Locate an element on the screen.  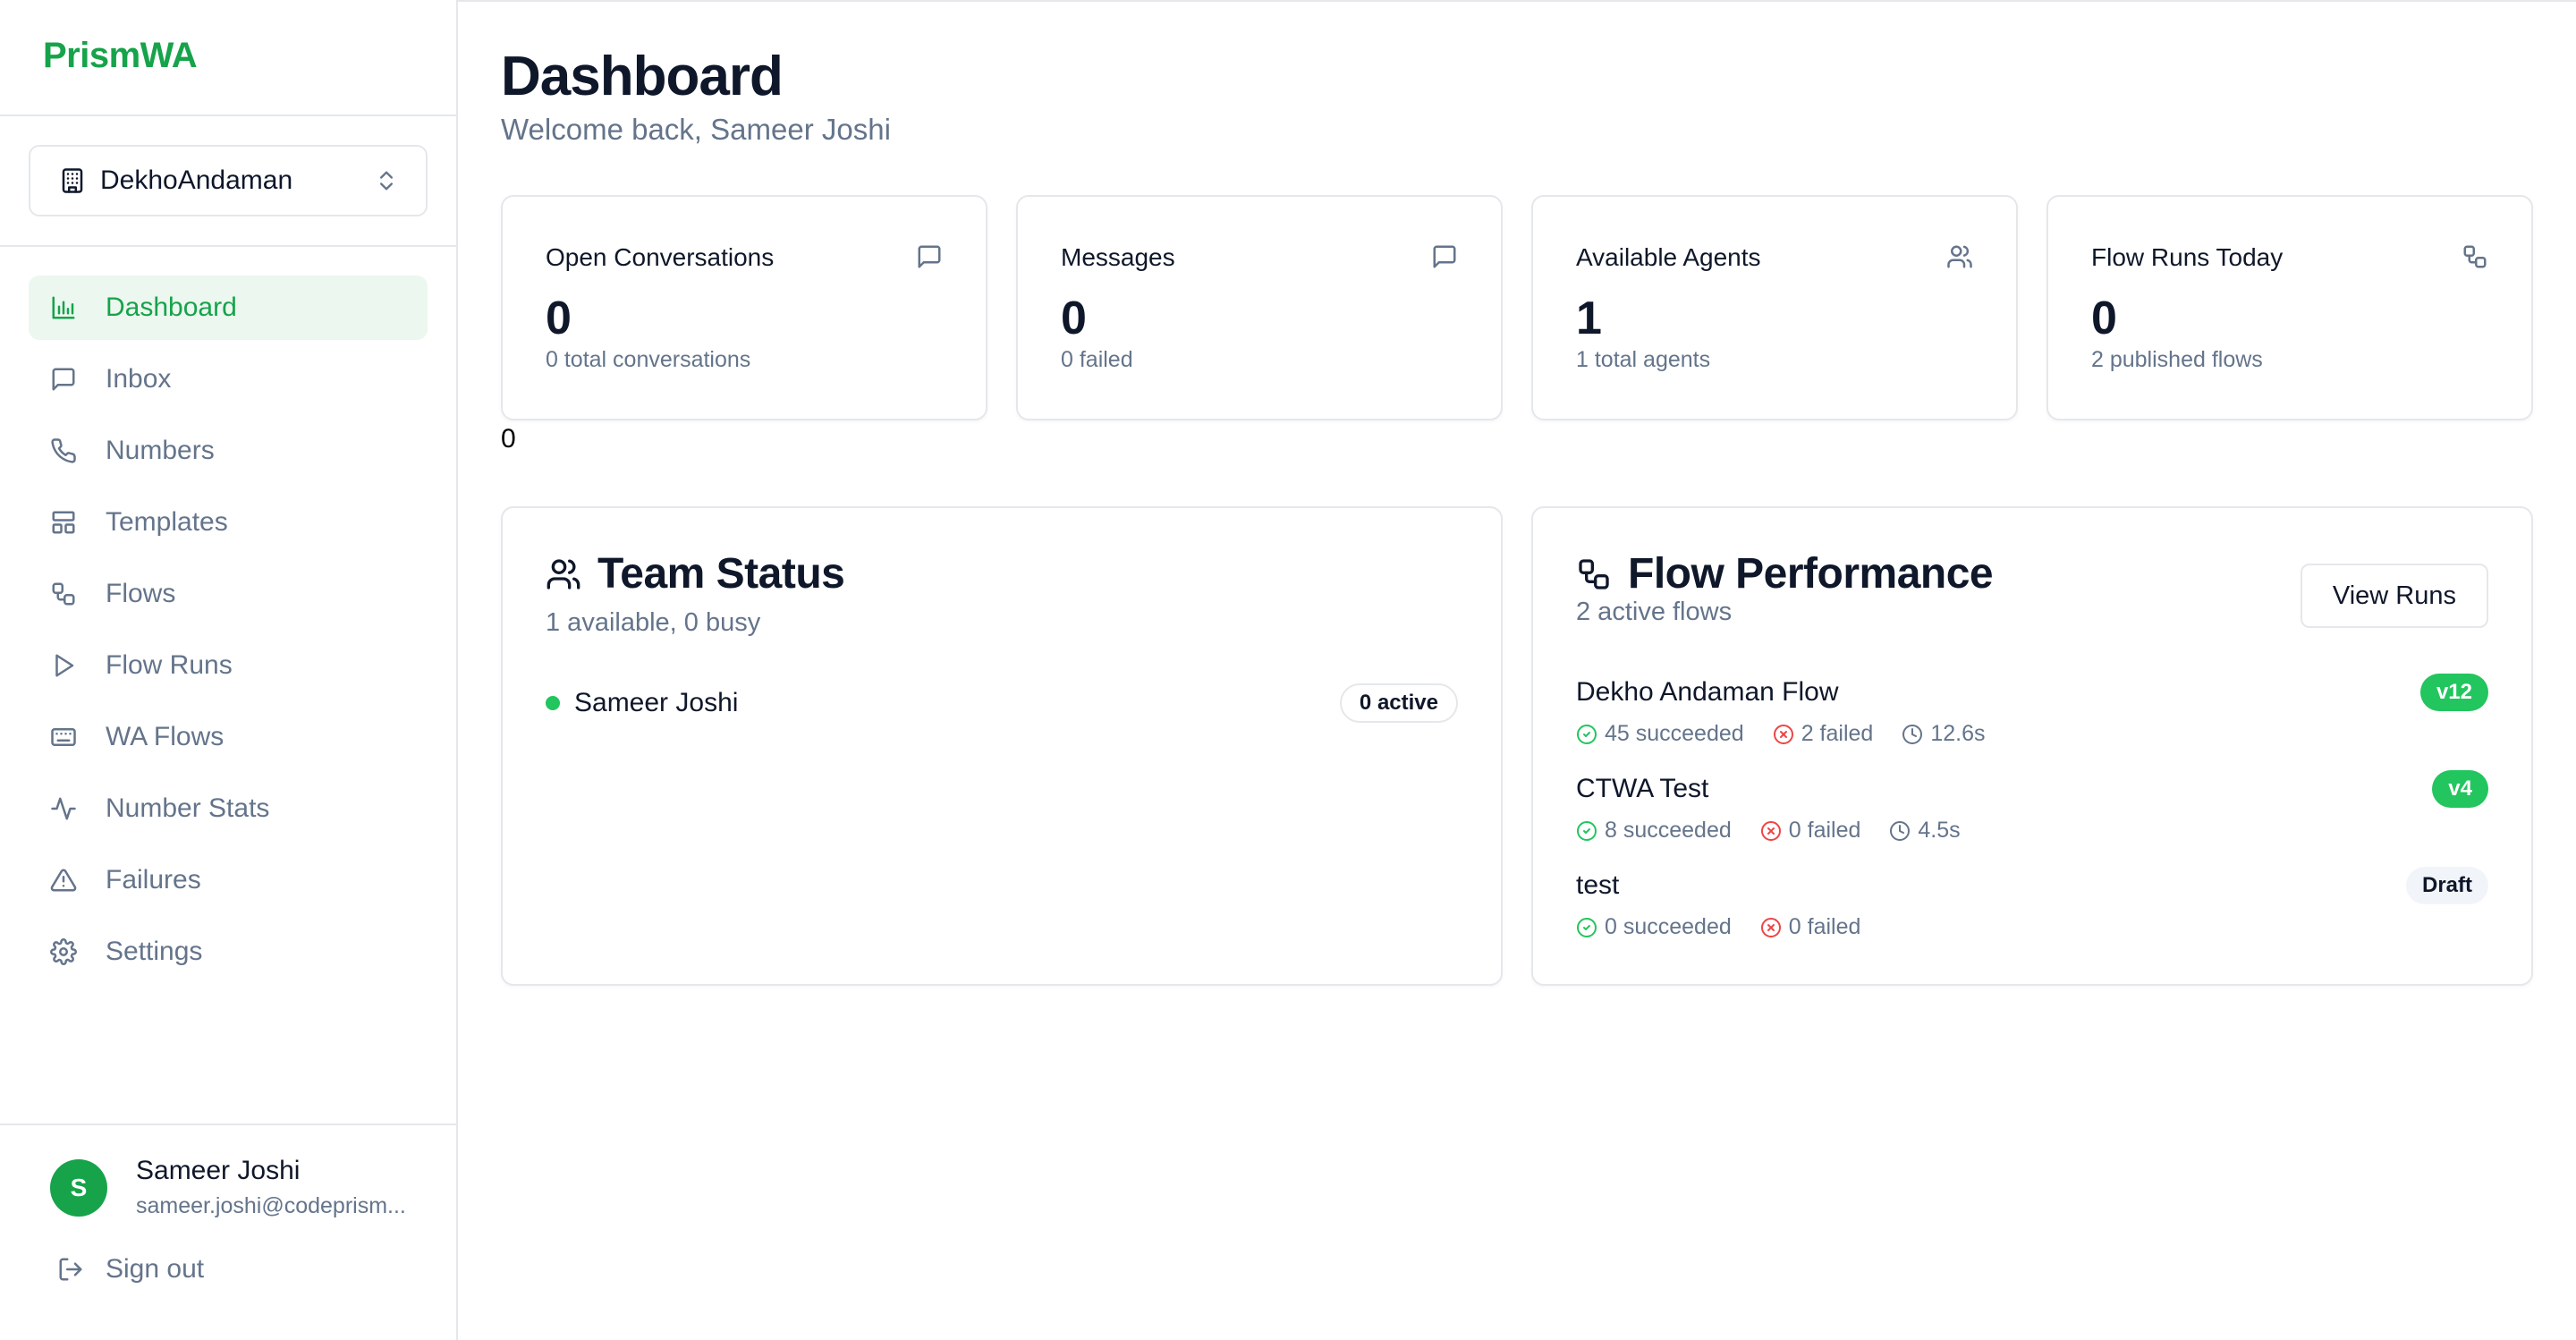
sidebar-item-numbers: Numbers is located at coordinates (228, 451).